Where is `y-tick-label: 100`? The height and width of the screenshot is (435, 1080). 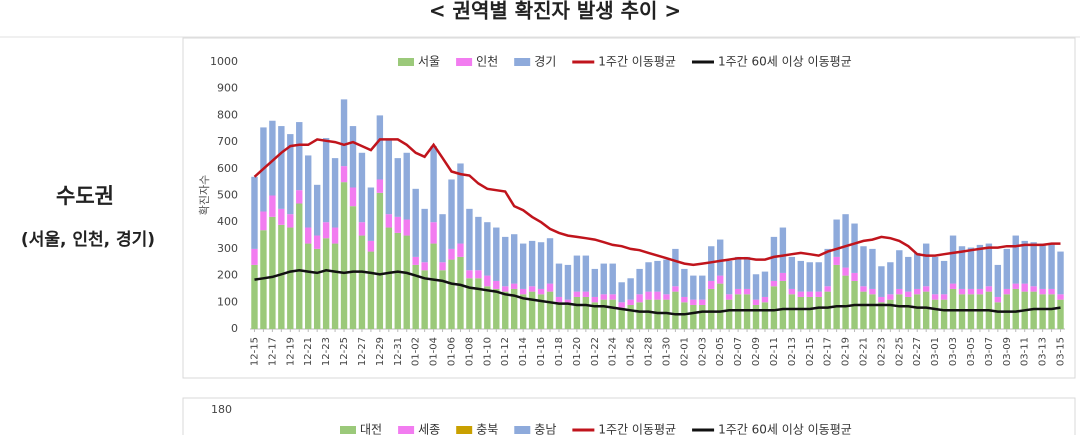 y-tick-label: 100 is located at coordinates (227, 301).